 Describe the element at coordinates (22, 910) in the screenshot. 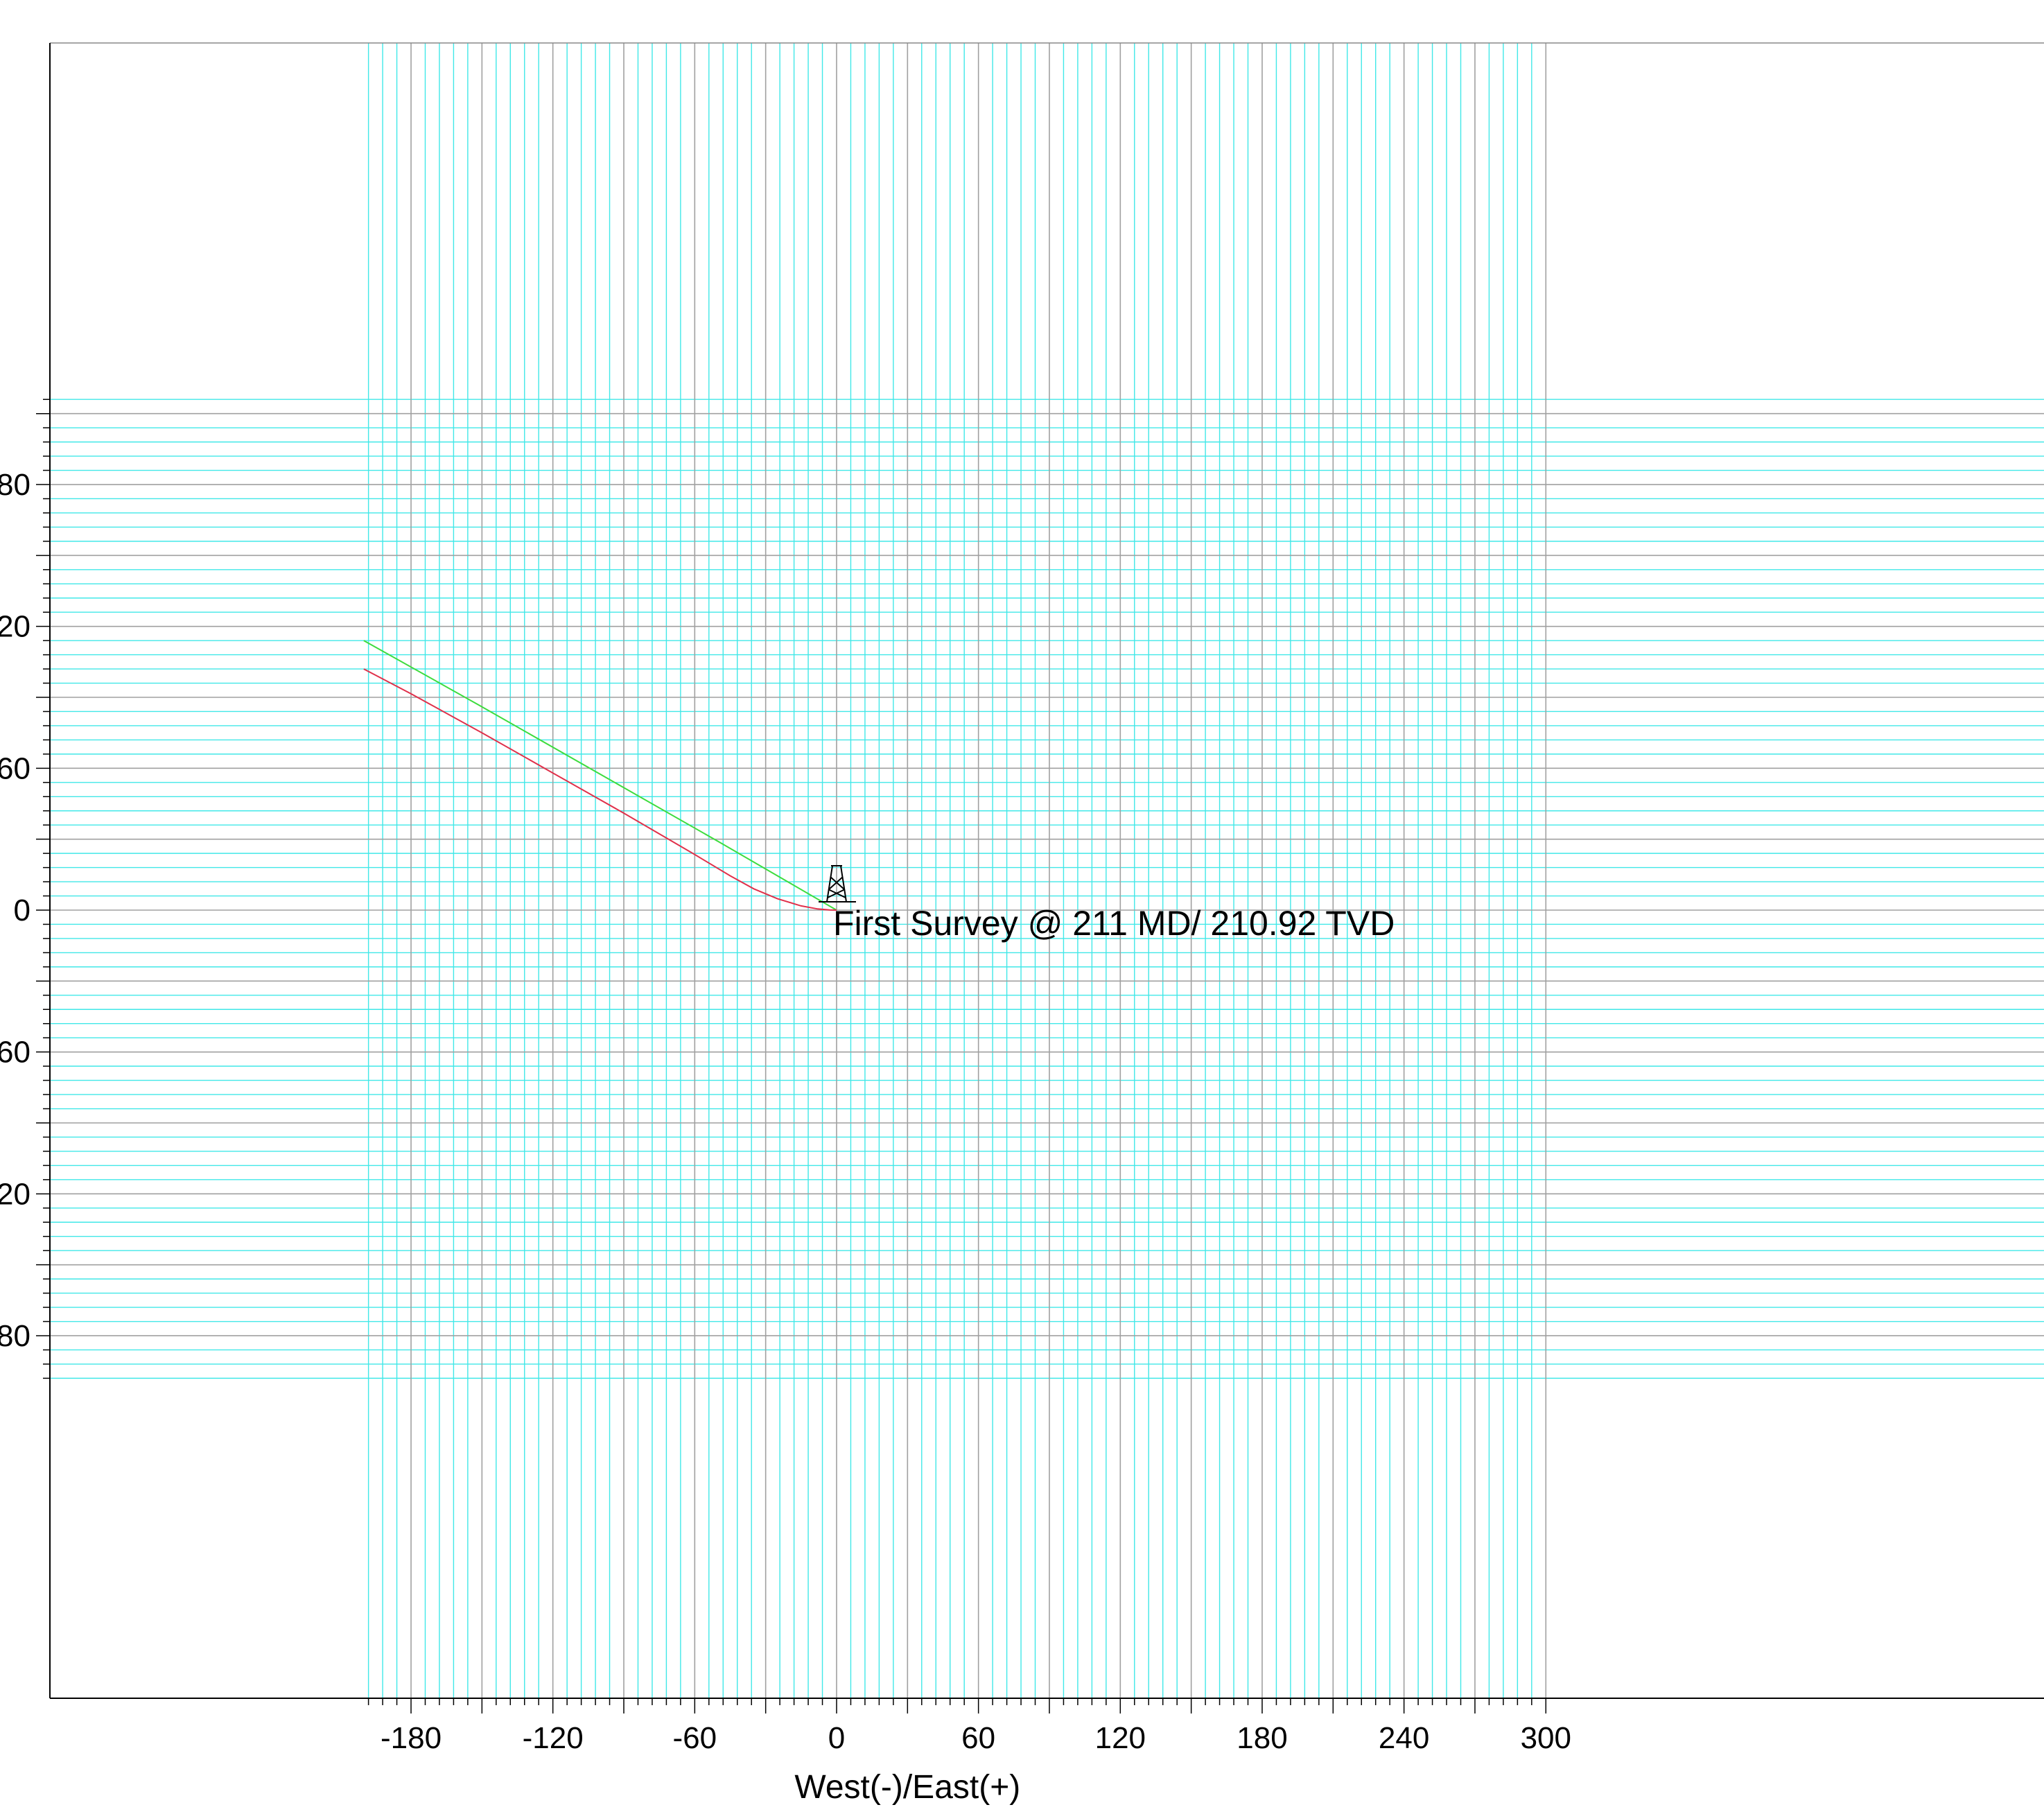

I see `y-tick-label: 0` at that location.